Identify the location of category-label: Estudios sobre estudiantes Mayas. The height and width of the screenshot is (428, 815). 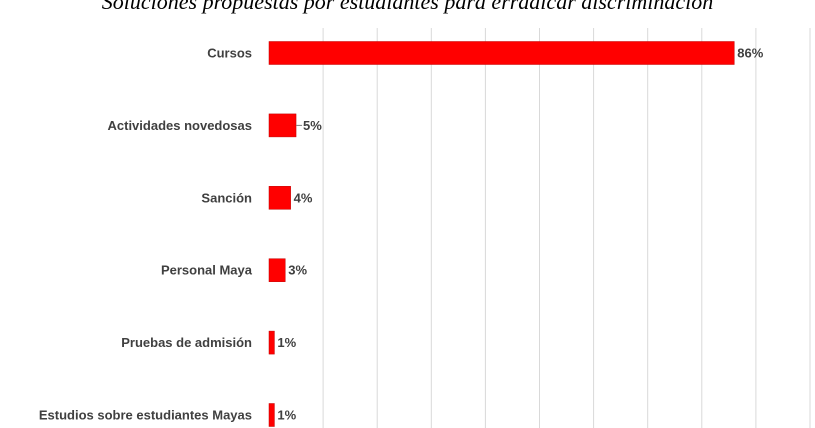
(145, 415).